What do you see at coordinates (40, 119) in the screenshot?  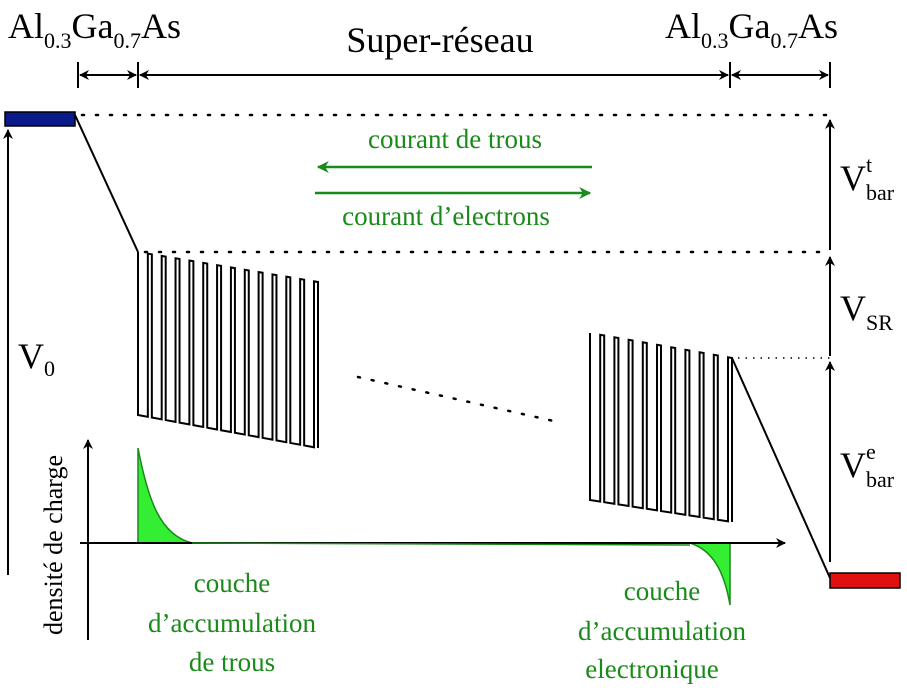 I see `left-contact` at bounding box center [40, 119].